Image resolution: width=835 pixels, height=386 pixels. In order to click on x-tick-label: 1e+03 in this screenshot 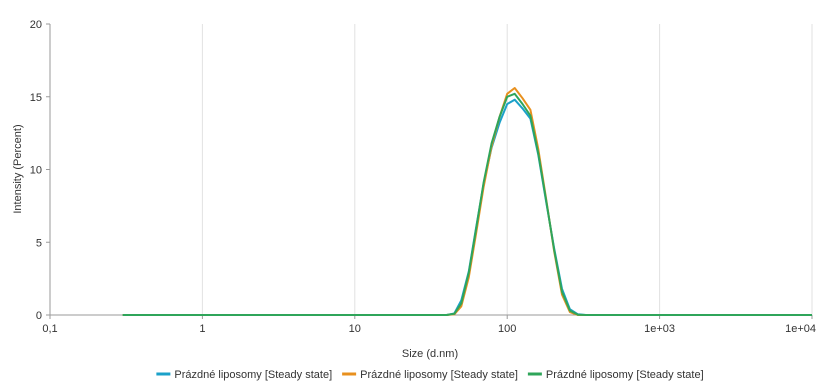, I will do `click(659, 329)`.